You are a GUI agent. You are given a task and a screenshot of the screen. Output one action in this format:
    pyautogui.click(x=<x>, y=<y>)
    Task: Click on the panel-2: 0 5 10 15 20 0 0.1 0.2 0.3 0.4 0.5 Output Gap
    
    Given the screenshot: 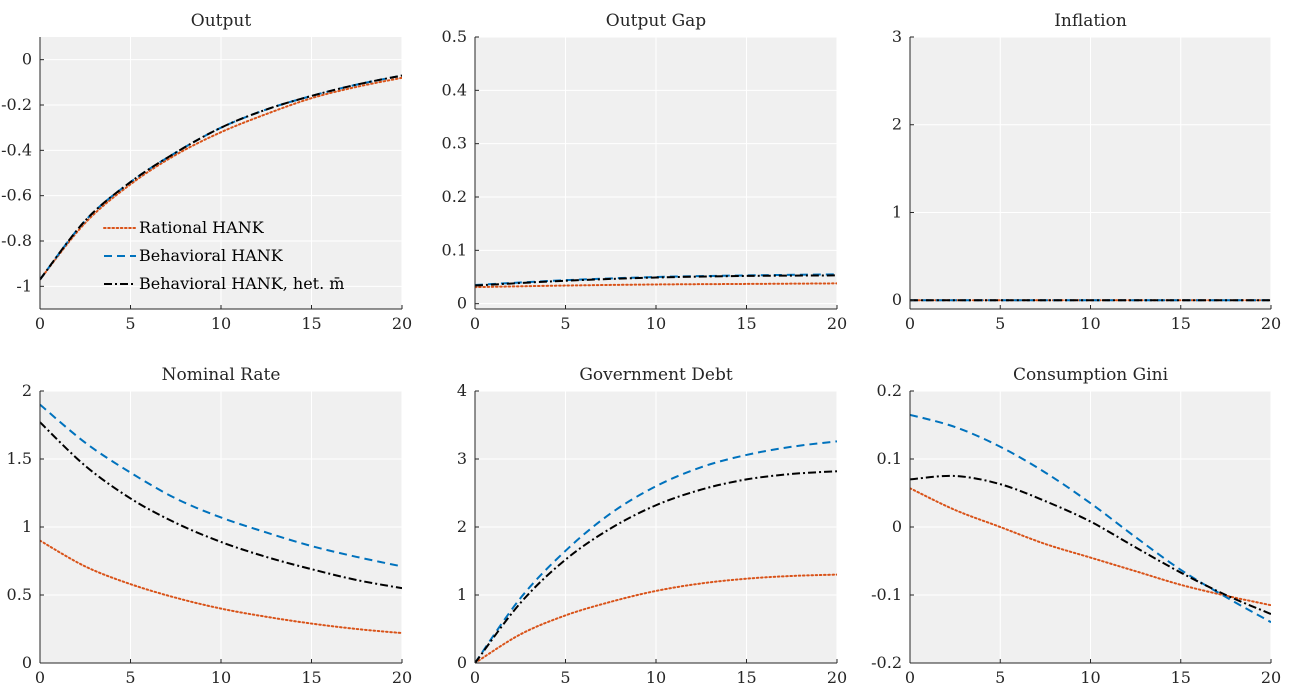 What is the action you would take?
    pyautogui.click(x=645, y=172)
    